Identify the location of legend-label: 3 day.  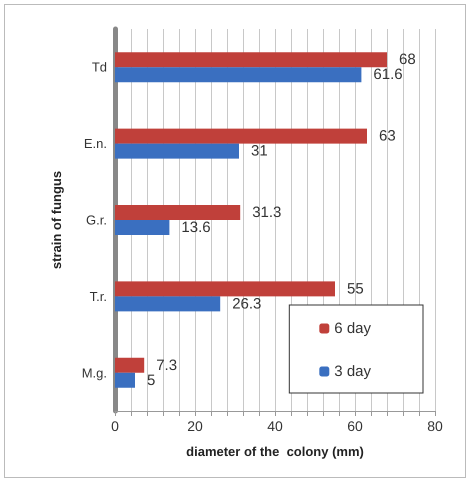
(353, 371).